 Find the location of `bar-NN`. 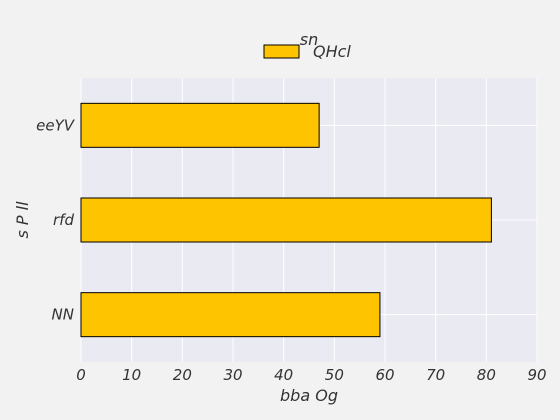

bar-NN is located at coordinates (230, 315).